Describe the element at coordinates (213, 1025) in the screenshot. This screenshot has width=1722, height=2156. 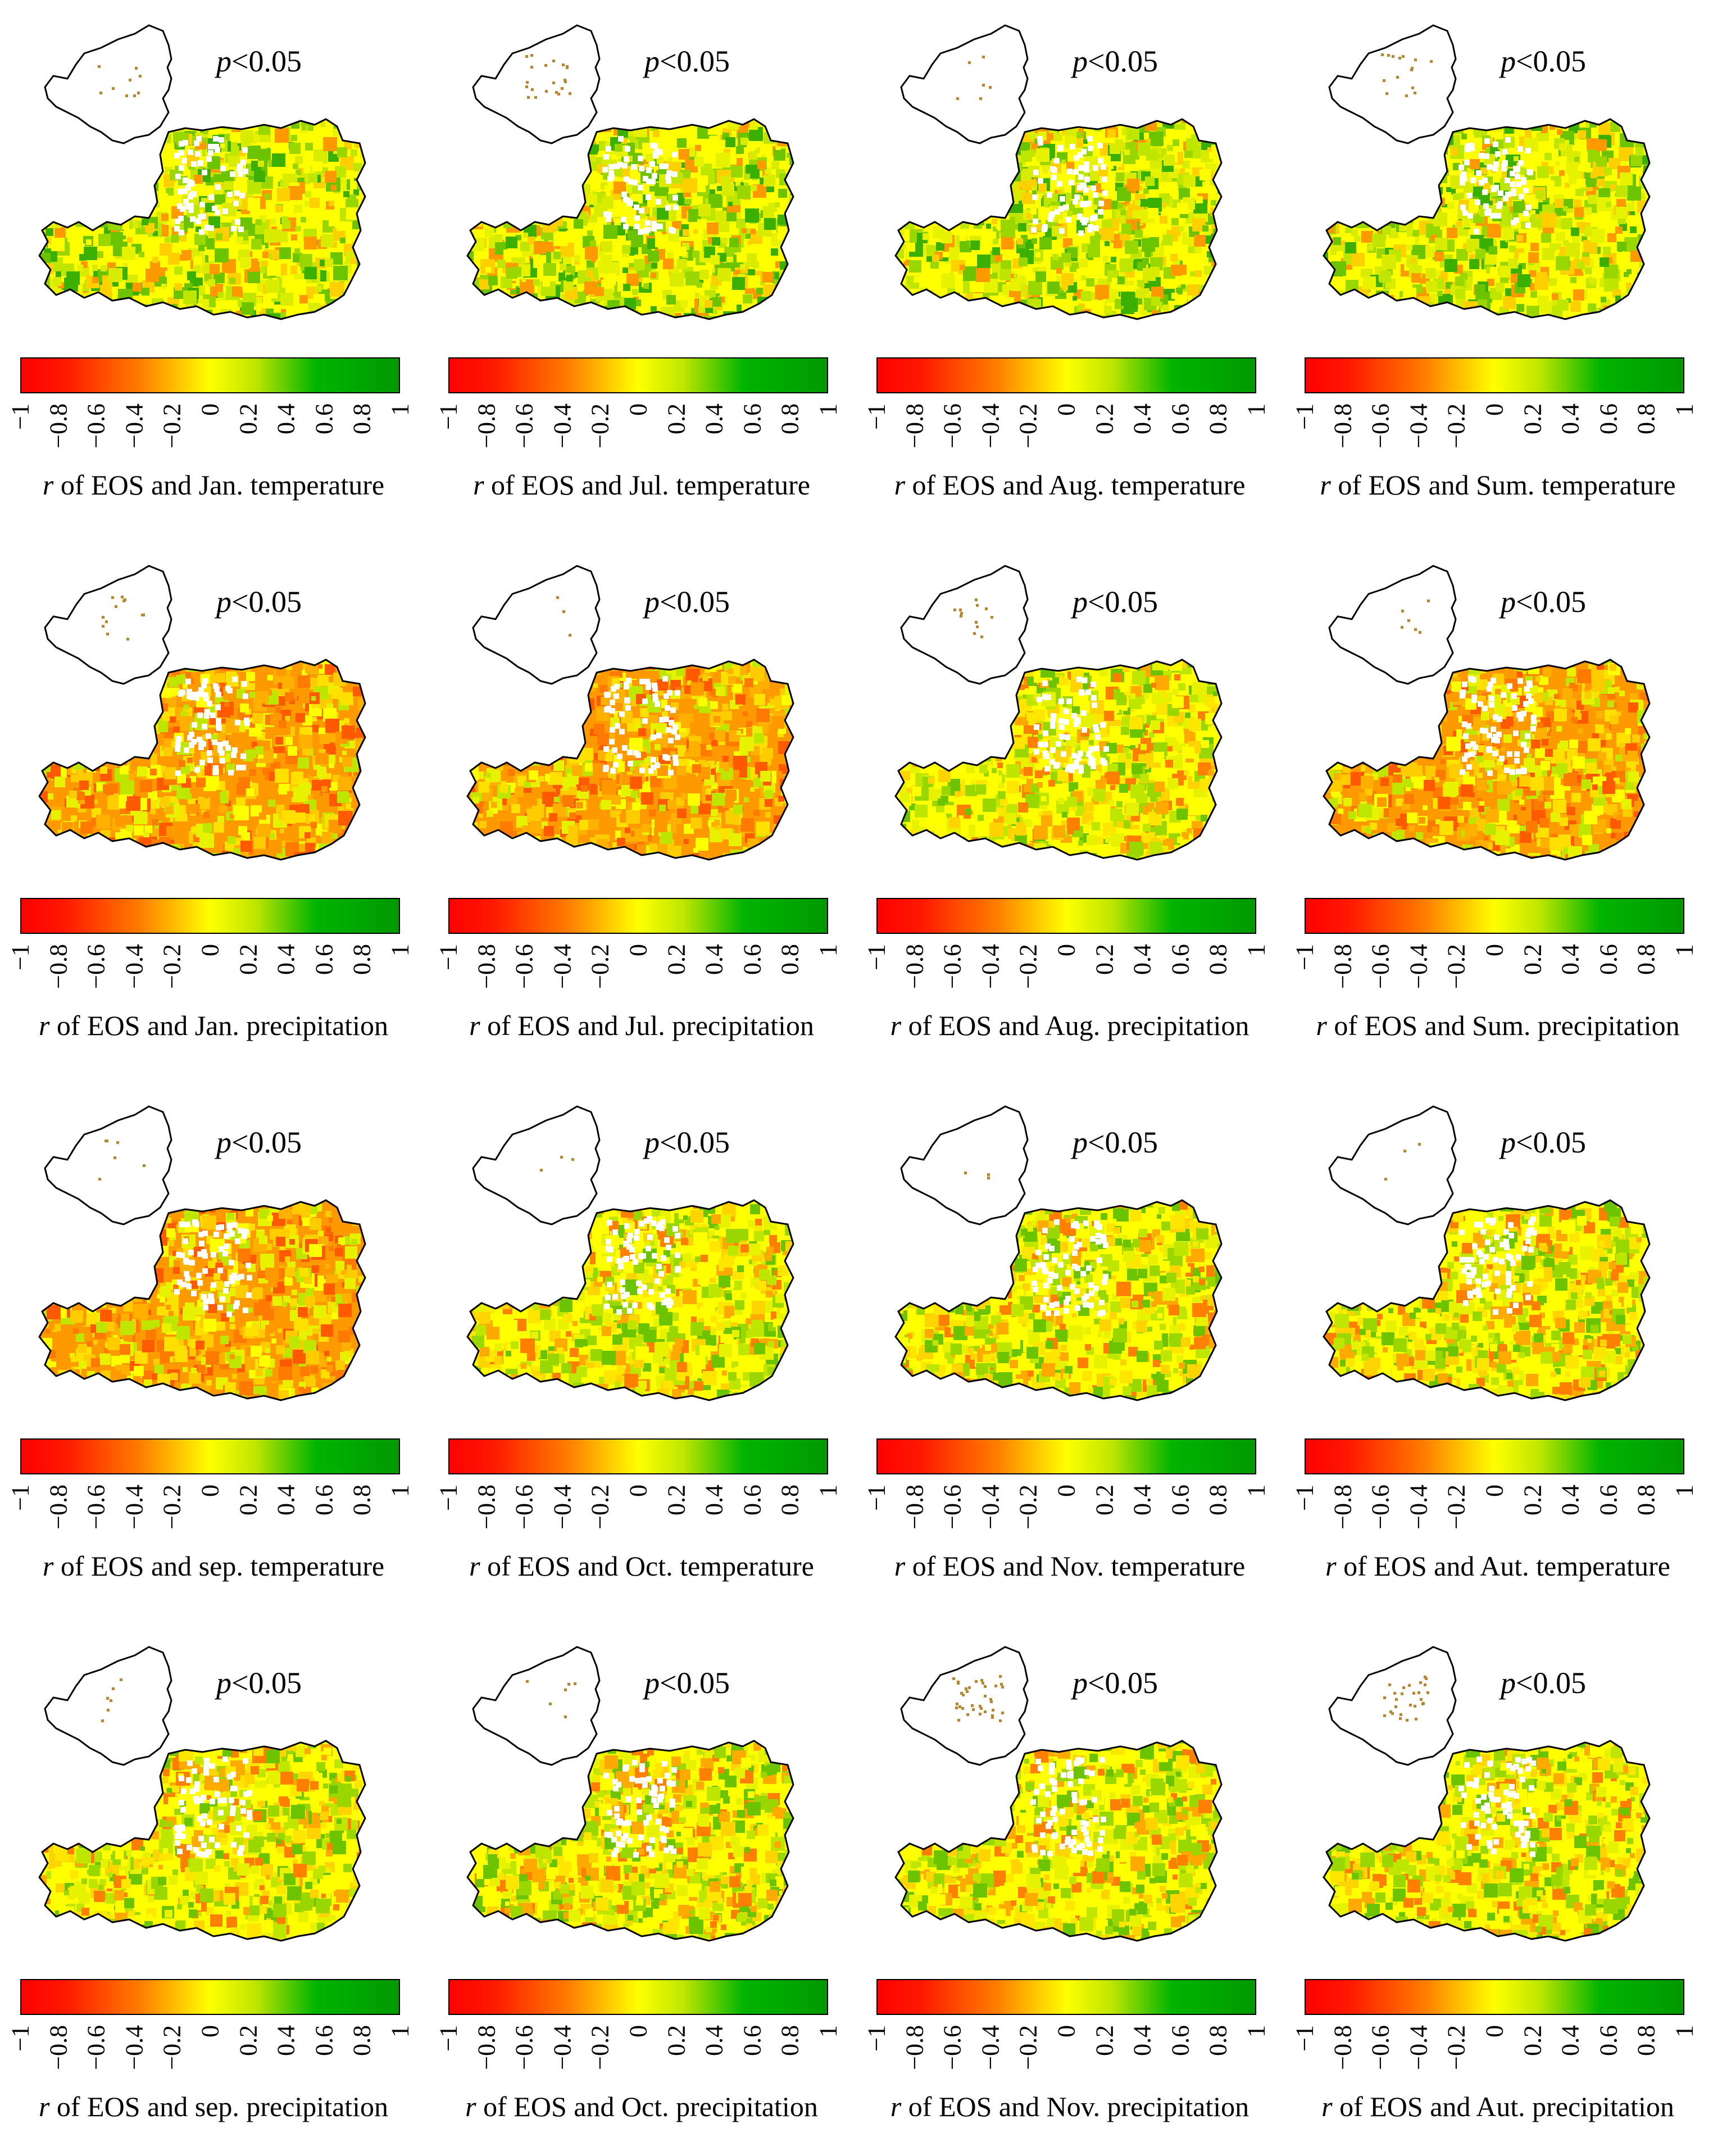
I see `panel-caption: r of EOS and Jan. precipitation` at that location.